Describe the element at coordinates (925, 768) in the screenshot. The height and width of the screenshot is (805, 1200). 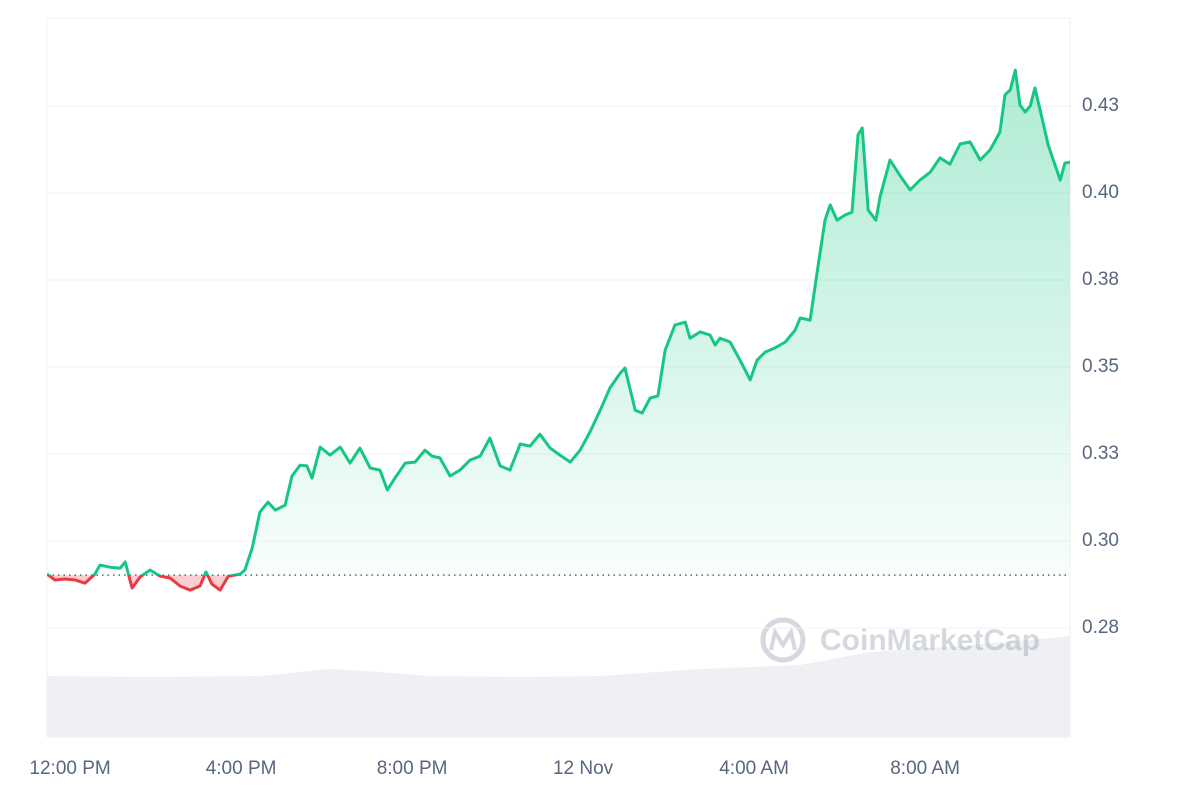
I see `x-tick-label: 8:00 AM` at that location.